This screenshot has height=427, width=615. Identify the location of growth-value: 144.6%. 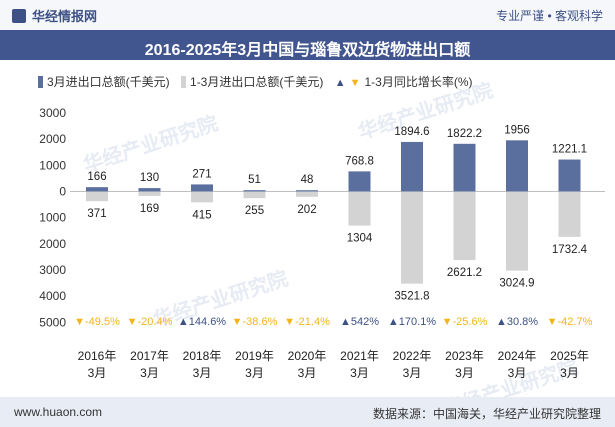
(208, 322).